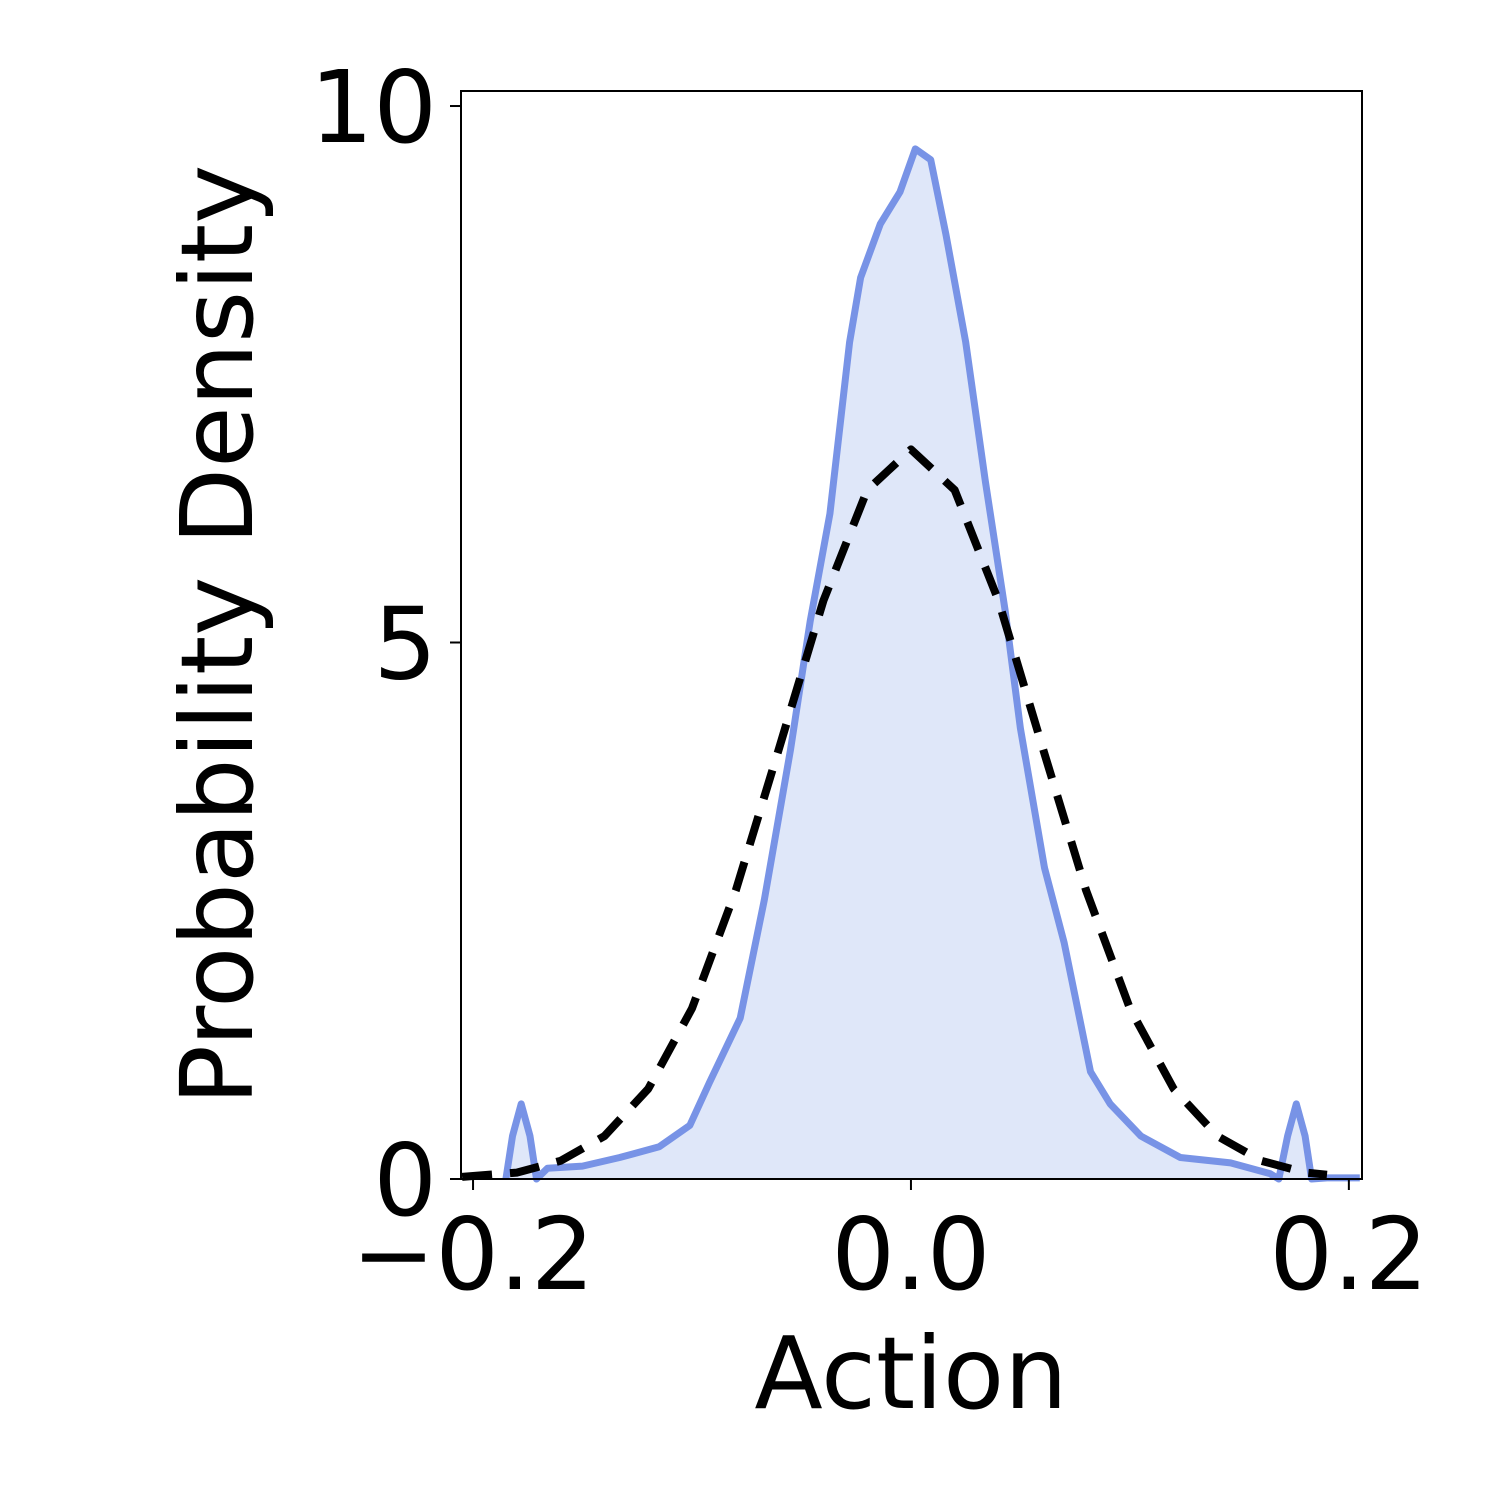  What do you see at coordinates (405, 1180) in the screenshot?
I see `y-tick-label: 0` at bounding box center [405, 1180].